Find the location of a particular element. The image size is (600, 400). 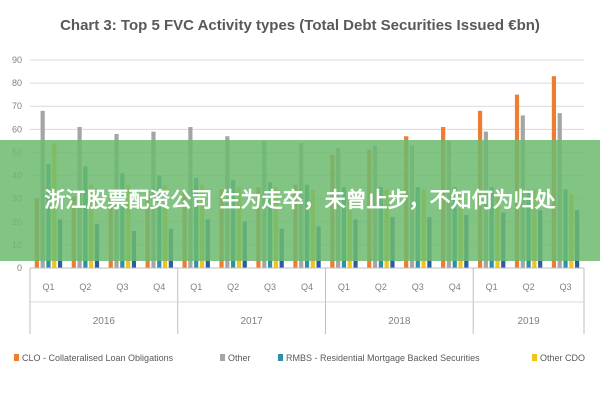

year-label: 2017 is located at coordinates (251, 321).